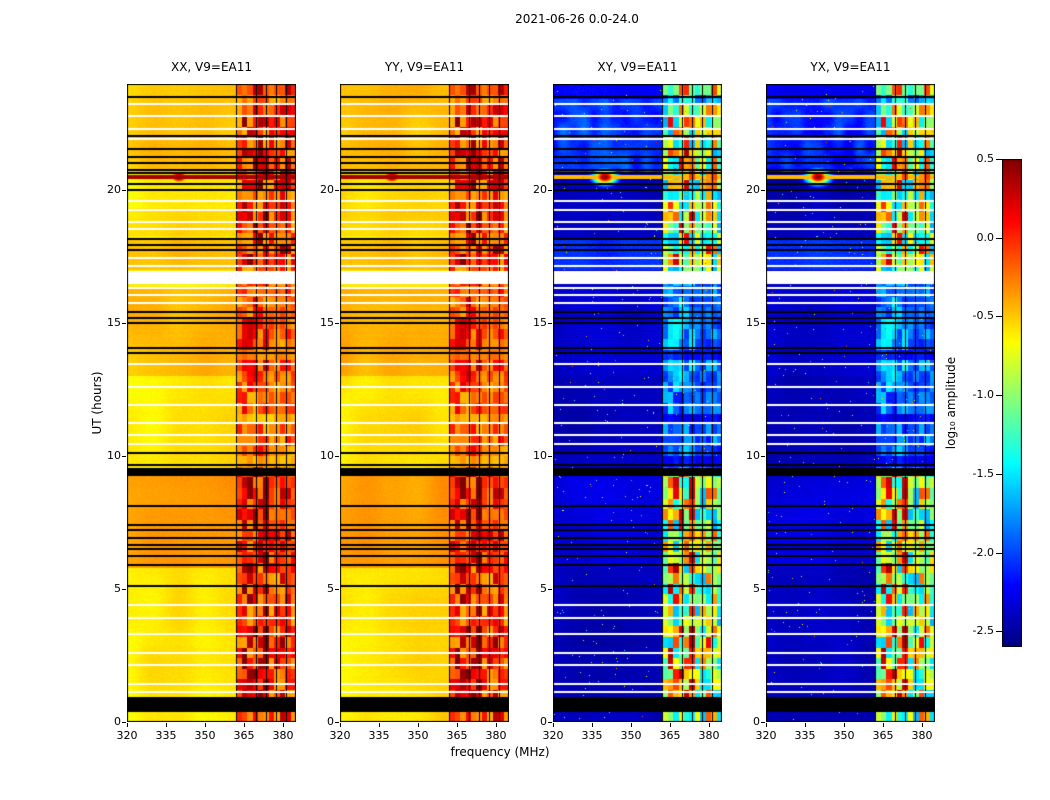 This screenshot has height=800, width=1050. What do you see at coordinates (97, 403) in the screenshot?
I see `y-axis-label: UT (hours)` at bounding box center [97, 403].